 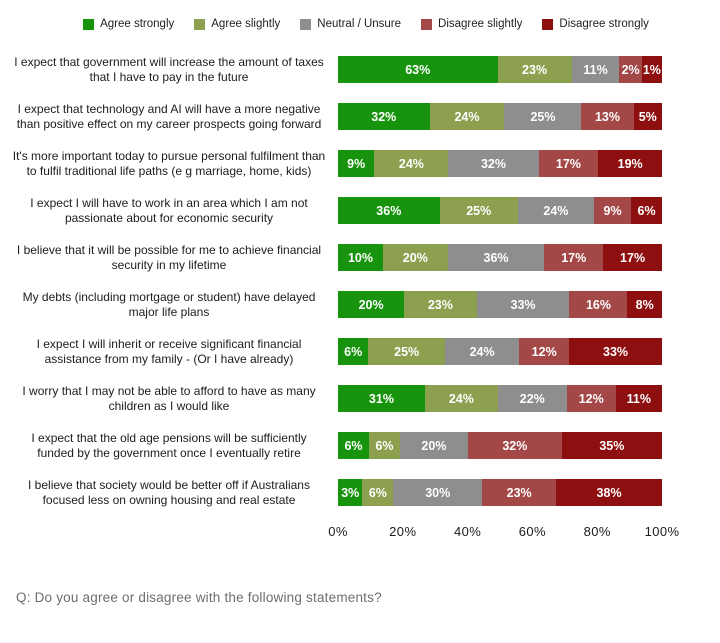 I want to click on bar-segment-disagree-slightly: 9%, so click(x=612, y=210).